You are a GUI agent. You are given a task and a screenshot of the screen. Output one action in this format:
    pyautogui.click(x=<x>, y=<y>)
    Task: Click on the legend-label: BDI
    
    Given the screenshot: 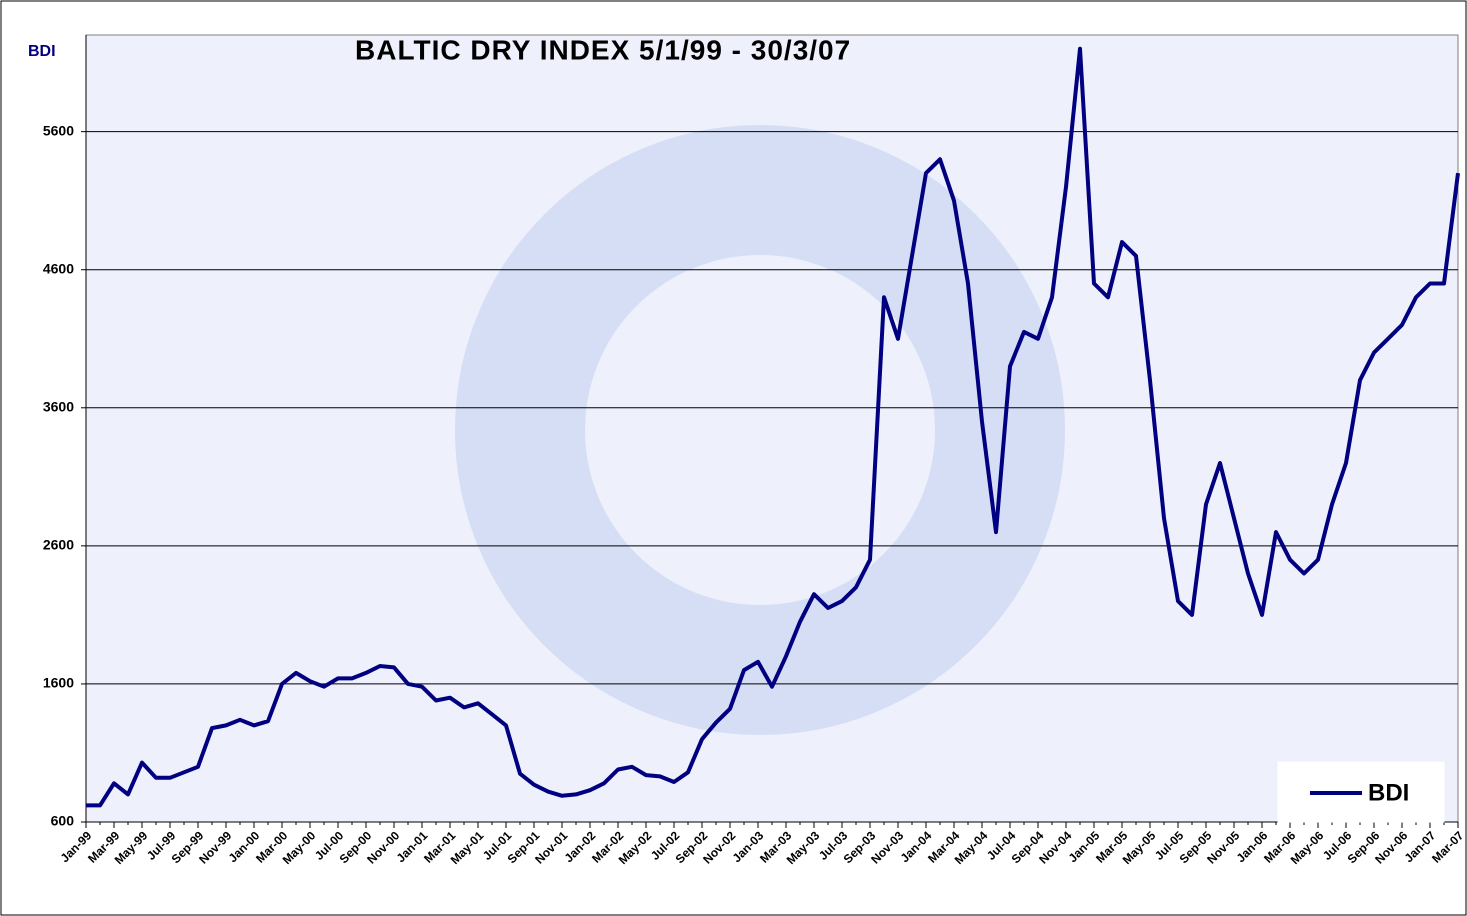 What is the action you would take?
    pyautogui.click(x=1388, y=792)
    